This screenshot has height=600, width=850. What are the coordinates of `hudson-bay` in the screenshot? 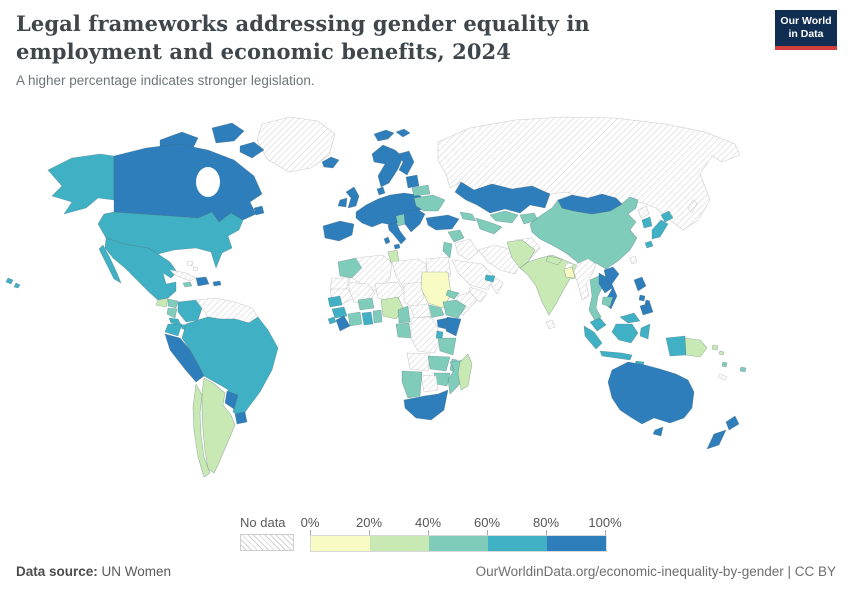 It's located at (208, 182).